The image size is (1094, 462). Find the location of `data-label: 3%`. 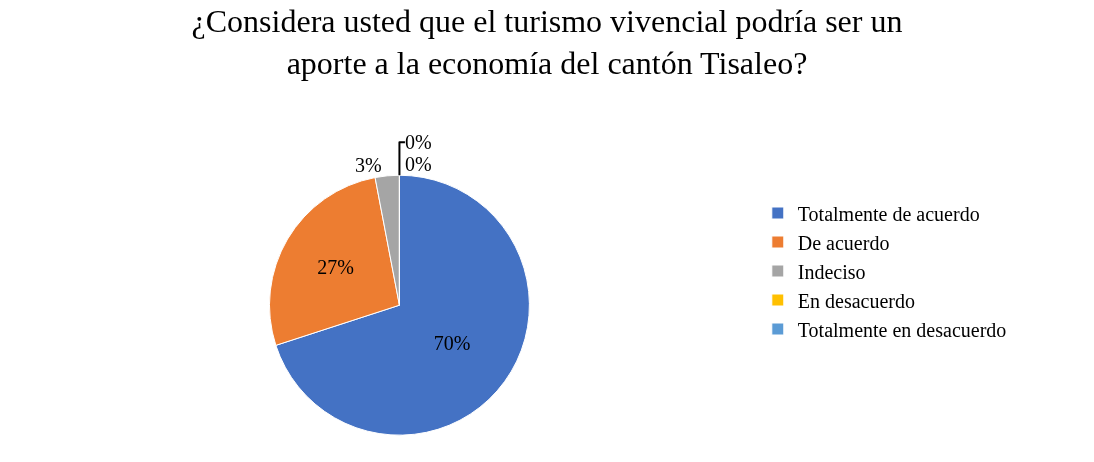

data-label: 3% is located at coordinates (368, 164).